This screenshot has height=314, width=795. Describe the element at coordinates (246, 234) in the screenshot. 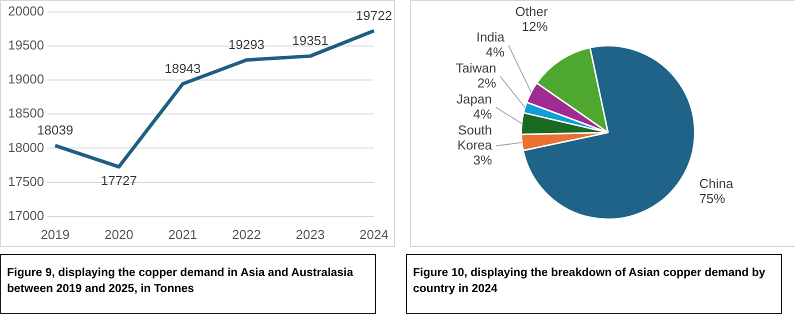

I see `x-tick-label: 2022` at that location.